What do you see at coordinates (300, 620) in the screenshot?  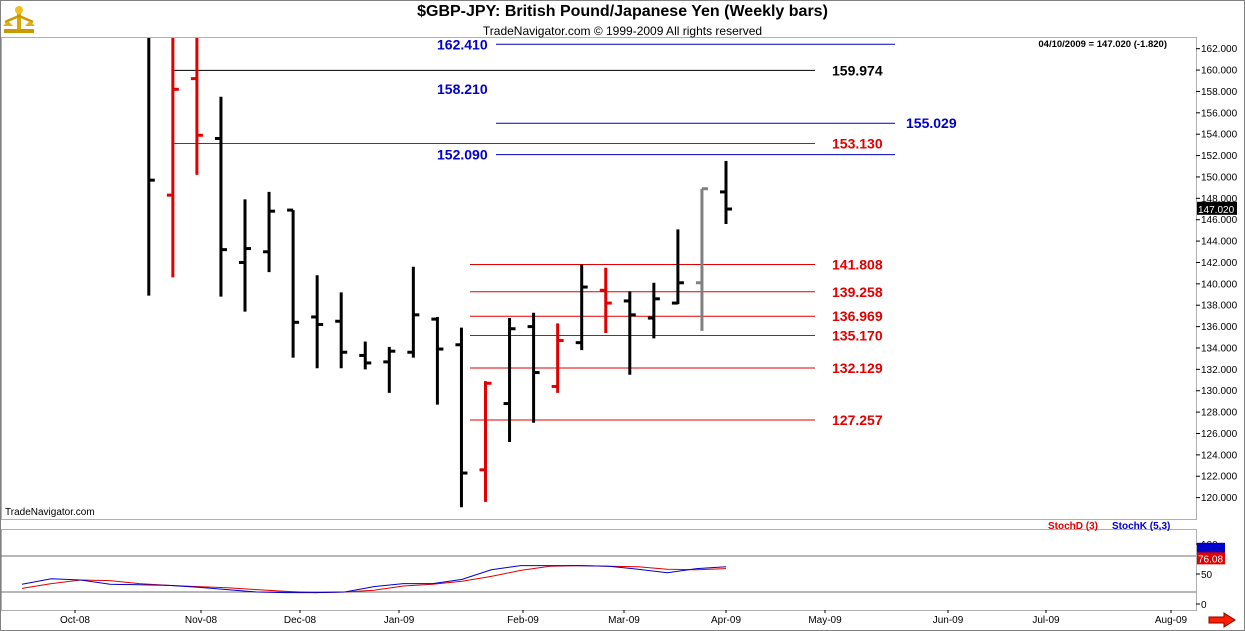 I see `x-axis-label: Dec-08` at bounding box center [300, 620].